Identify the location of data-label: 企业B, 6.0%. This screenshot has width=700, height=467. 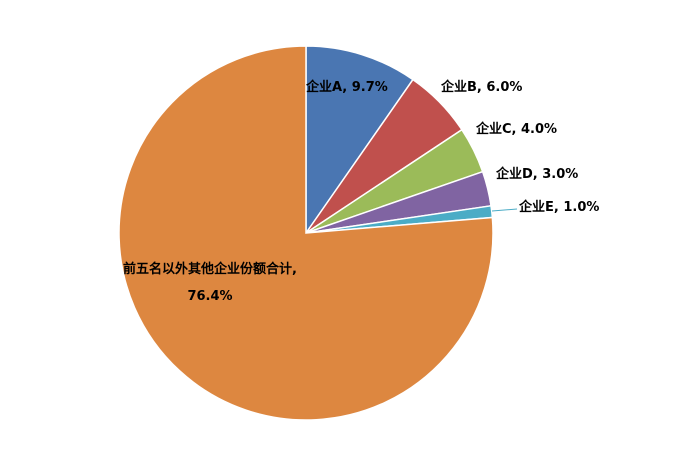
(482, 87).